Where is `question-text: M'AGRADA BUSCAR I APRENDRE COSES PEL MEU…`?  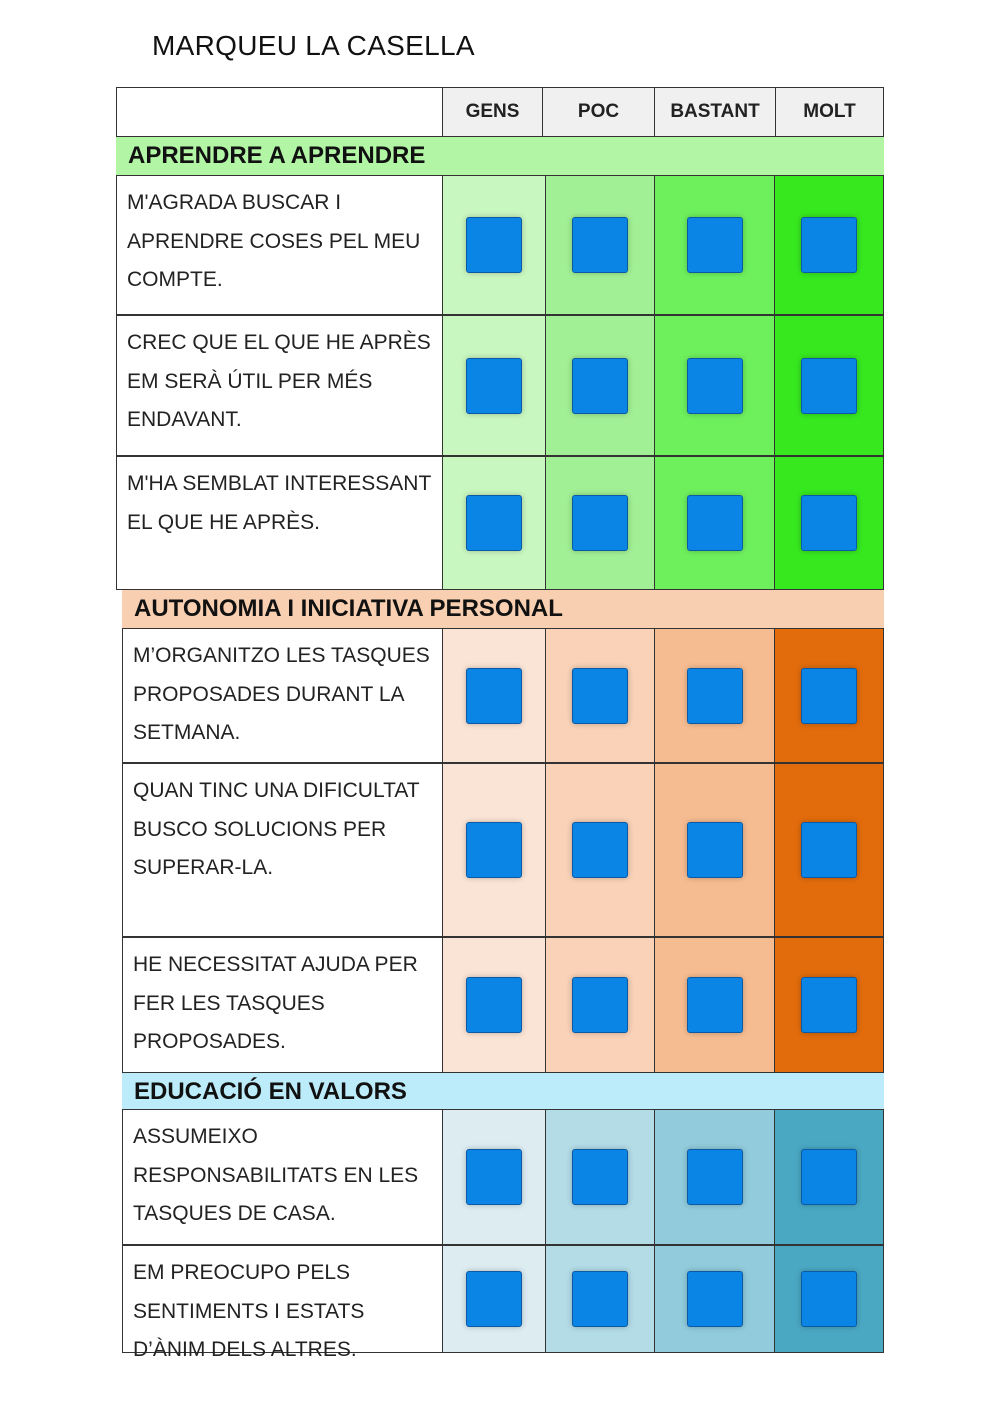 question-text: M'AGRADA BUSCAR I APRENDRE COSES PEL MEU… is located at coordinates (279, 245).